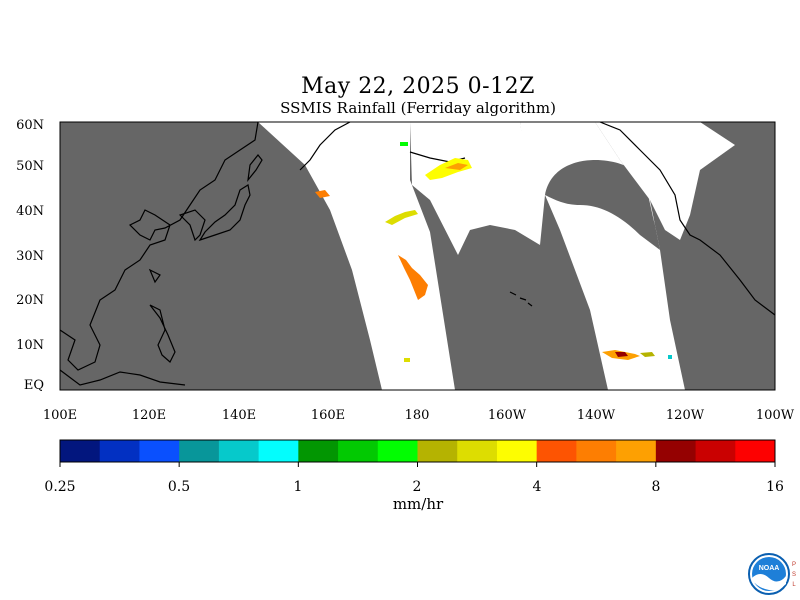 This screenshot has width=800, height=600. I want to click on lon-label: 100W, so click(775, 415).